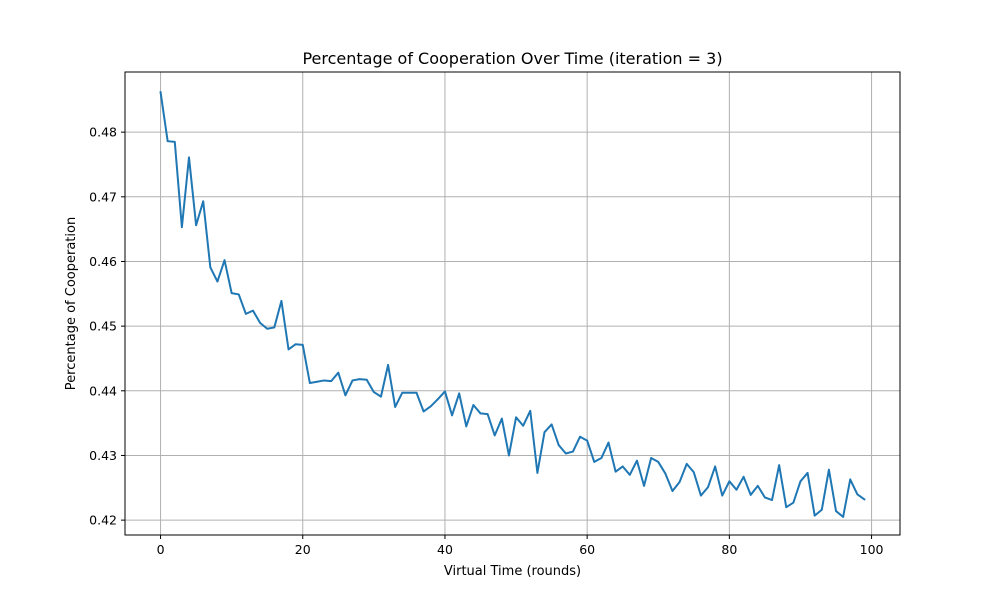  What do you see at coordinates (729, 549) in the screenshot?
I see `x-tick-label: 80` at bounding box center [729, 549].